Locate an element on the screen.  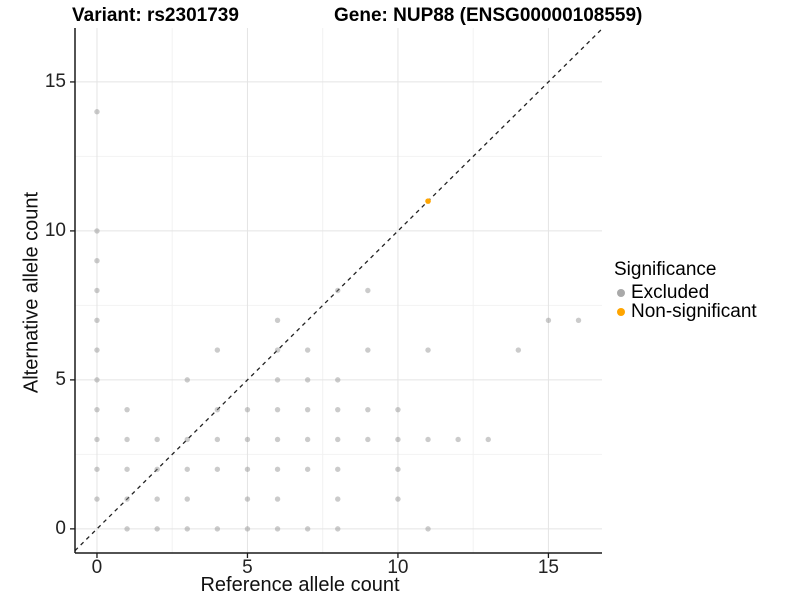
data-point-non-significant is located at coordinates (428, 201).